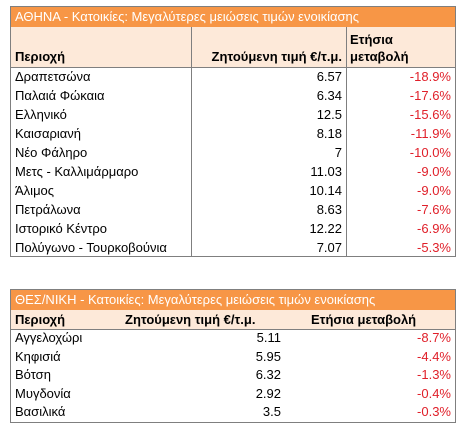 The image size is (465, 431). I want to click on table-row: Κηφισιά 5.95 -4.4%, so click(233, 357).